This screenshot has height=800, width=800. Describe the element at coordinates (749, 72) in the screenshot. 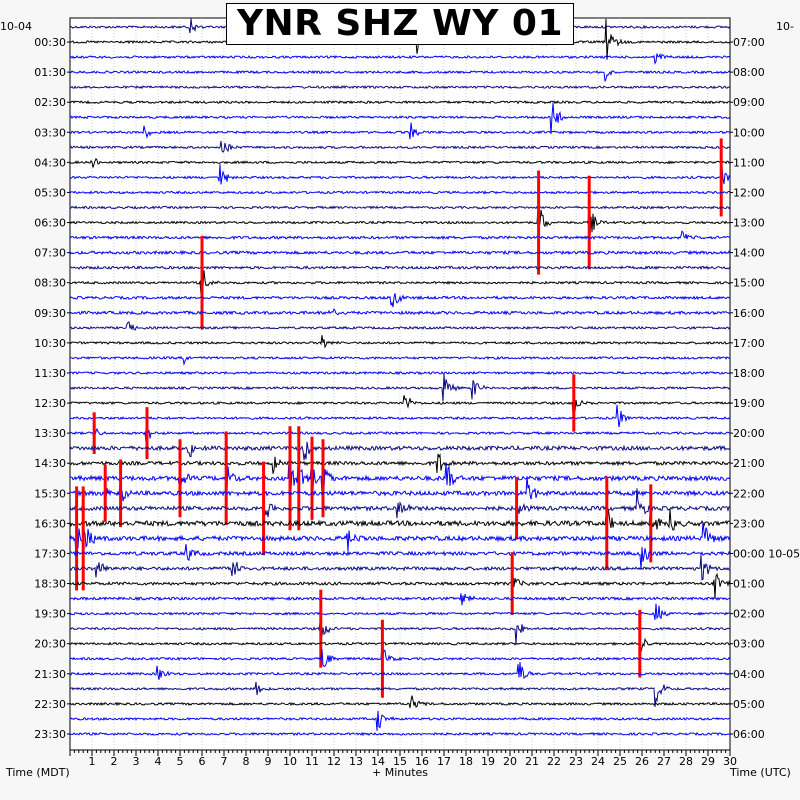

I see `right-time-label: 08:00` at that location.